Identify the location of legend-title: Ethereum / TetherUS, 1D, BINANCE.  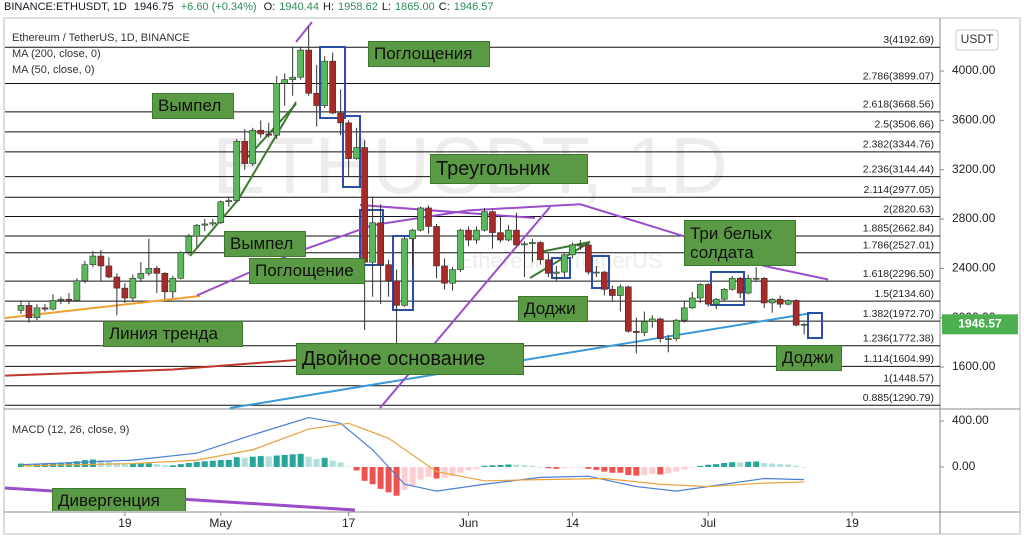
(101, 38).